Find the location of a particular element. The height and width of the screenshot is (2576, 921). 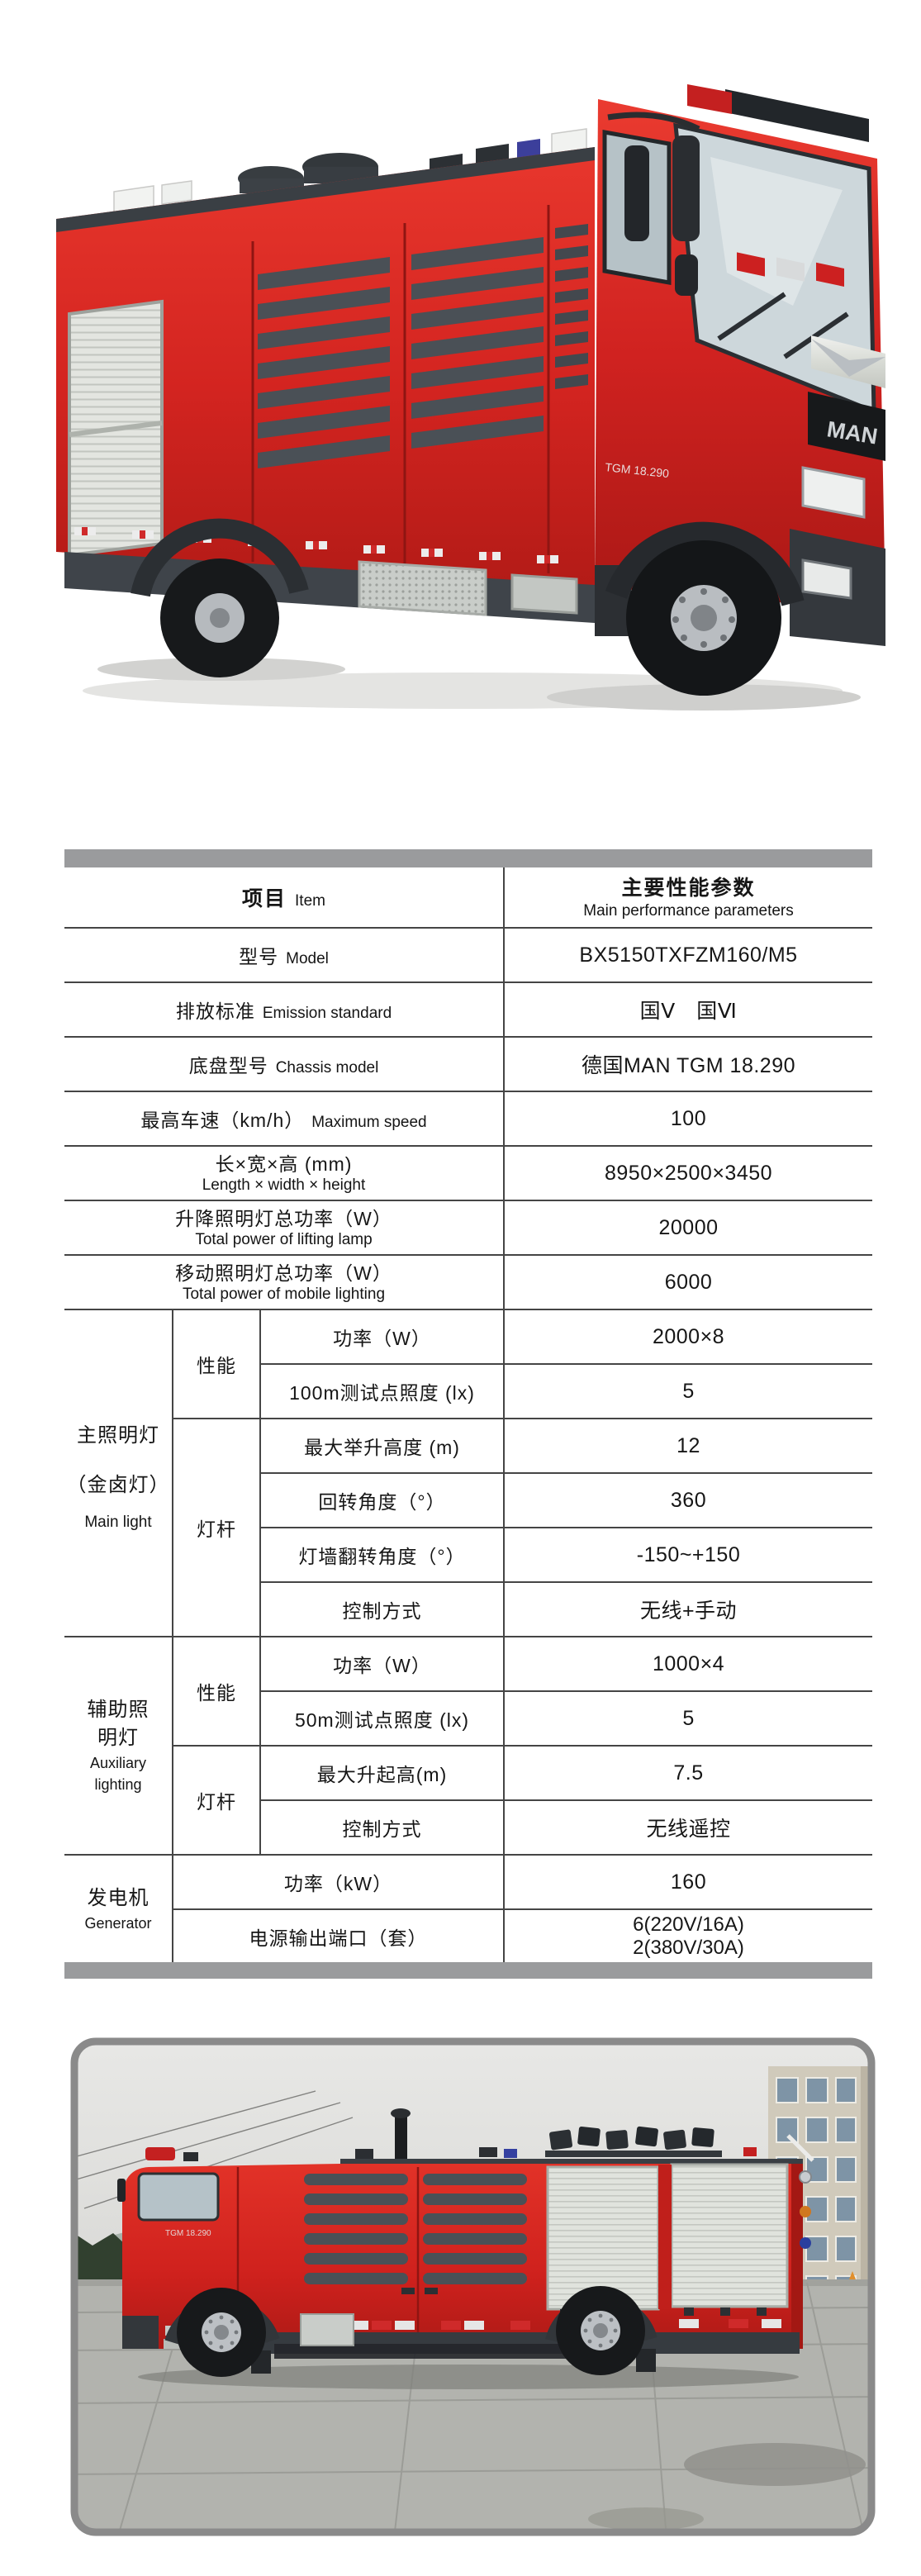

row-value: 国Ⅴ 国Ⅵ is located at coordinates (688, 1010).